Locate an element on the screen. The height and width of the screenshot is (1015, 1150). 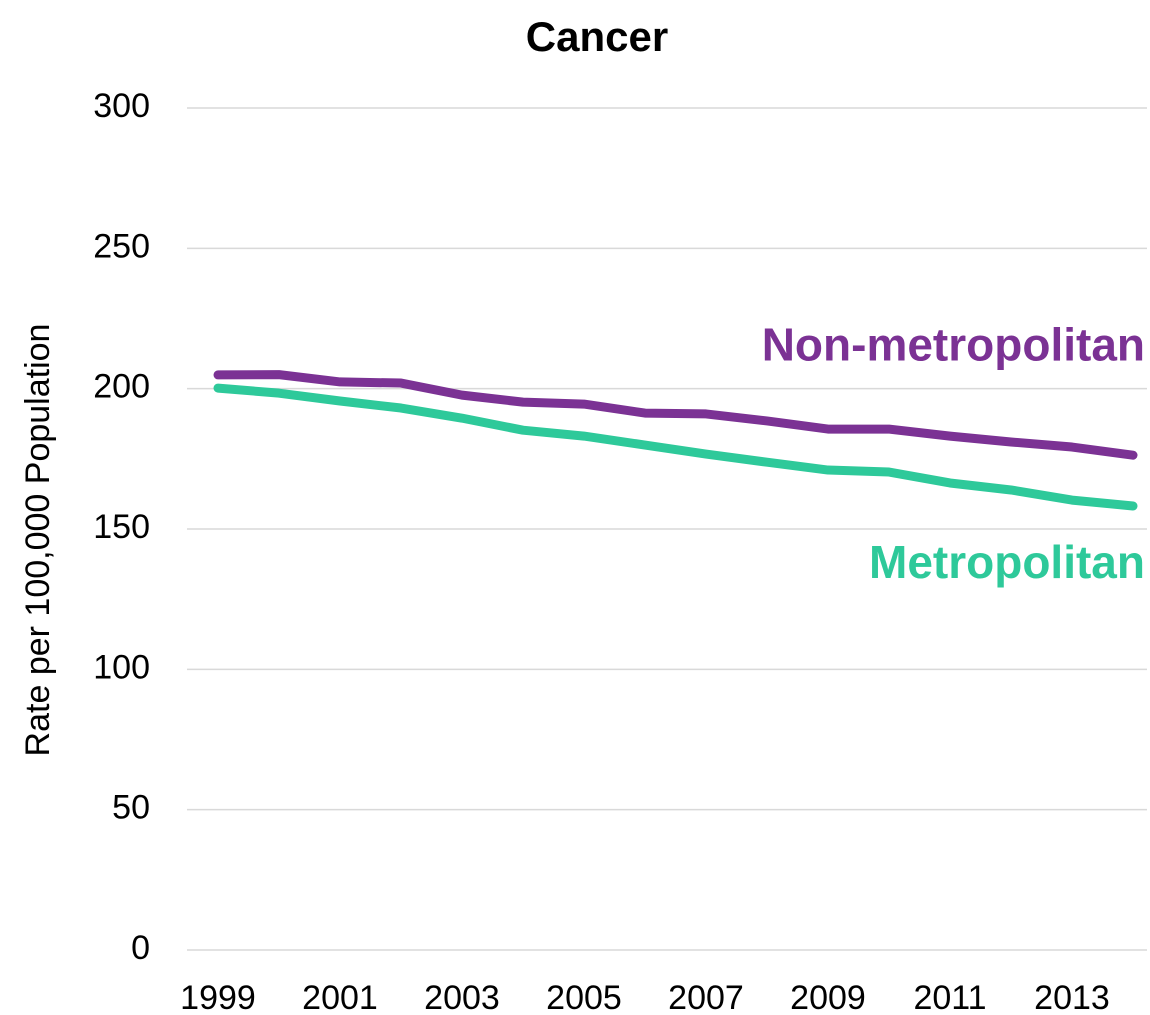
x-tick-label: 2013 is located at coordinates (1072, 997).